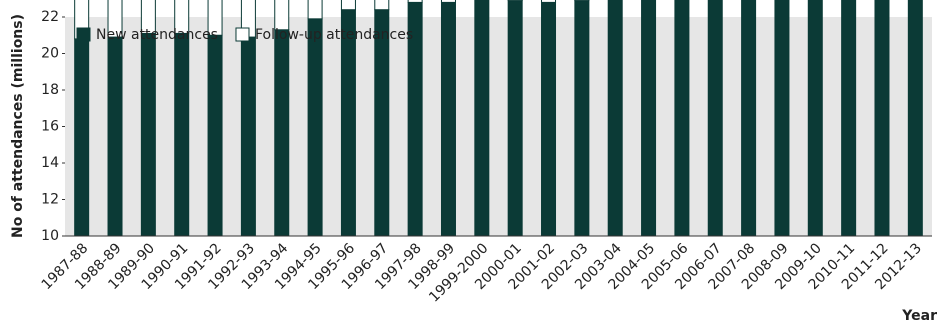  What do you see at coordinates (50, 90) in the screenshot?
I see `y-tick-label: 18` at bounding box center [50, 90].